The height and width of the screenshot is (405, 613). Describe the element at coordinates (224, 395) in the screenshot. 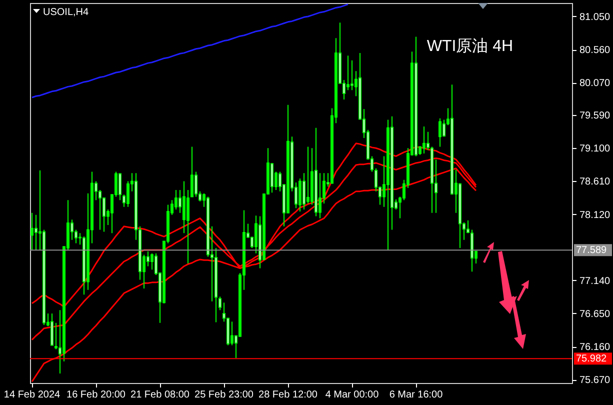

I see `x-tick-label: 25 Feb 23:00` at that location.